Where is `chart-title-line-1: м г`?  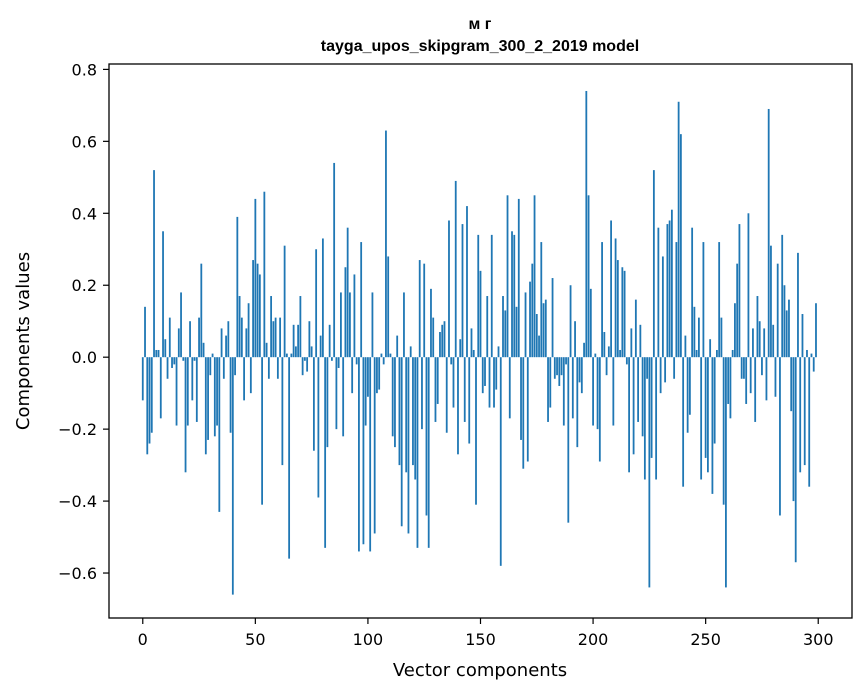 chart-title-line-1: м г is located at coordinates (480, 24).